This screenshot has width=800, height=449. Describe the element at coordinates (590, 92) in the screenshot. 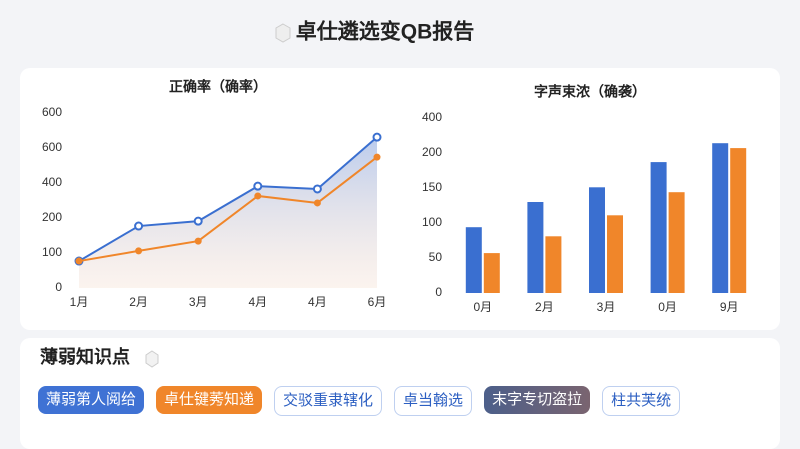

I see `chart-title: 字声束浓（确袭）` at that location.